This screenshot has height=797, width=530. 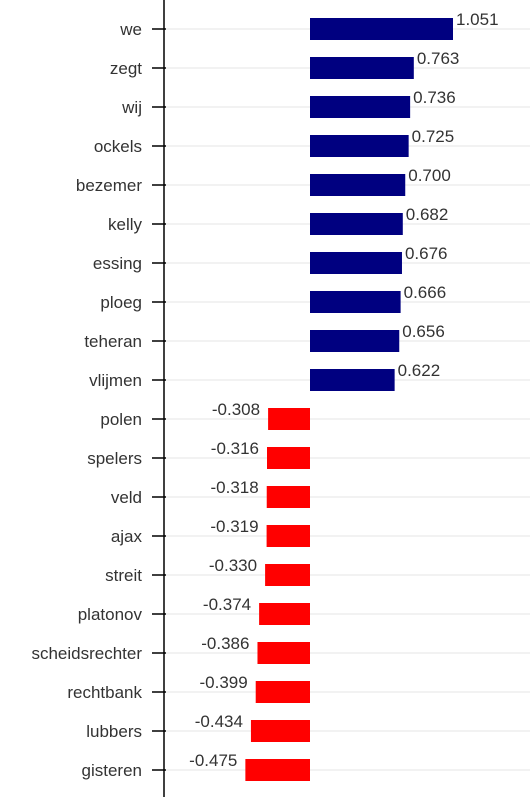 What do you see at coordinates (234, 526) in the screenshot?
I see `data-label: -0.319` at bounding box center [234, 526].